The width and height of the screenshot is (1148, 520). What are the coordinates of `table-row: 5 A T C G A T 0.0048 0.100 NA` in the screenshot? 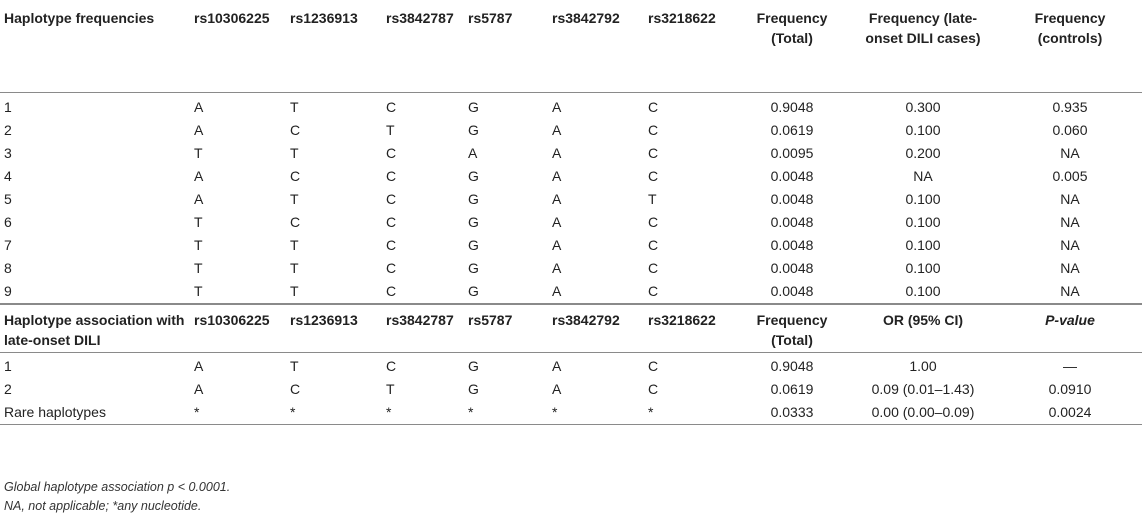 It's located at (571, 199).